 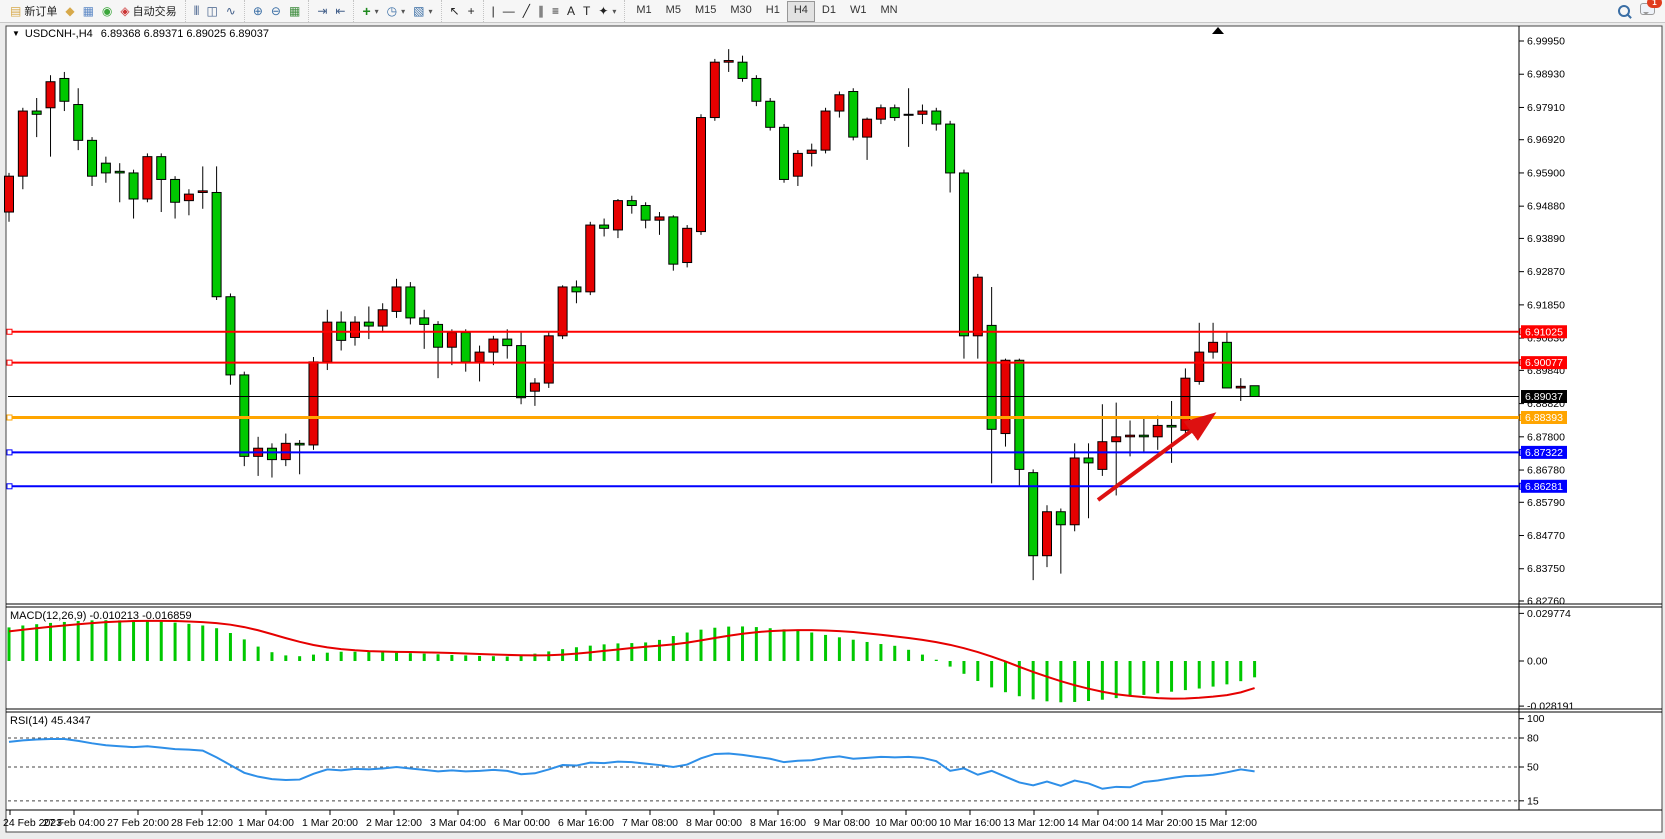 What do you see at coordinates (614, 11) in the screenshot?
I see `chevron-down-icon: ▾` at bounding box center [614, 11].